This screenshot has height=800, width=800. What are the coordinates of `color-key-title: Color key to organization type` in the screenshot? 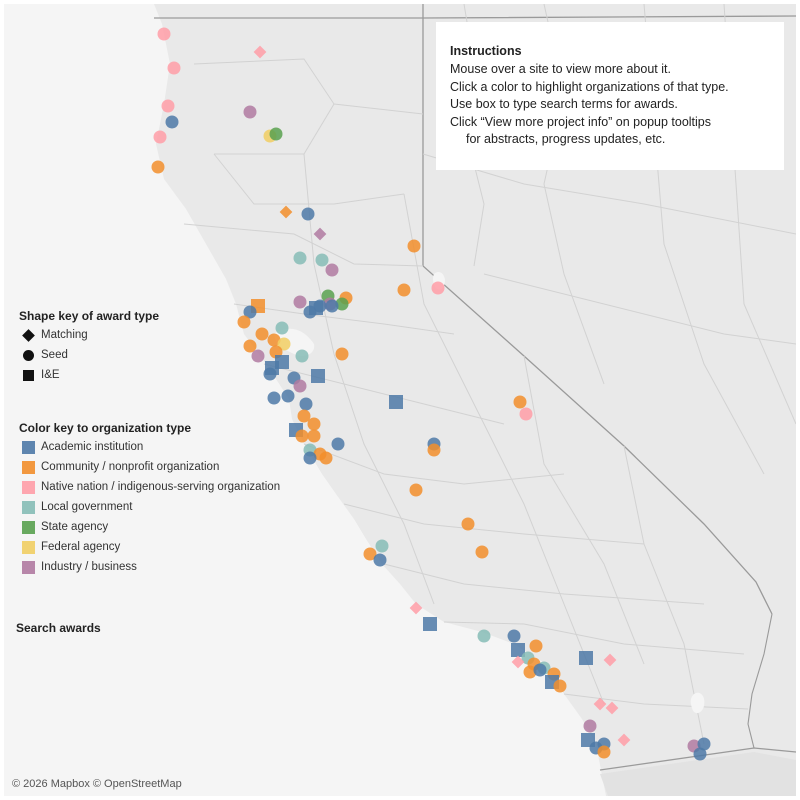 It's located at (105, 428).